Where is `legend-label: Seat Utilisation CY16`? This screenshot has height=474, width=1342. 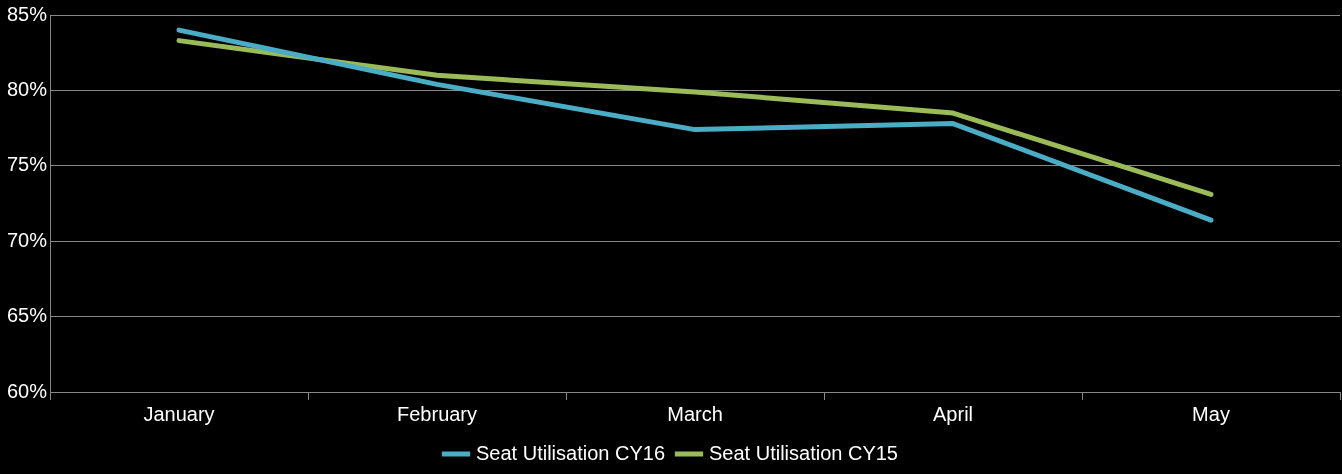 legend-label: Seat Utilisation CY16 is located at coordinates (570, 452).